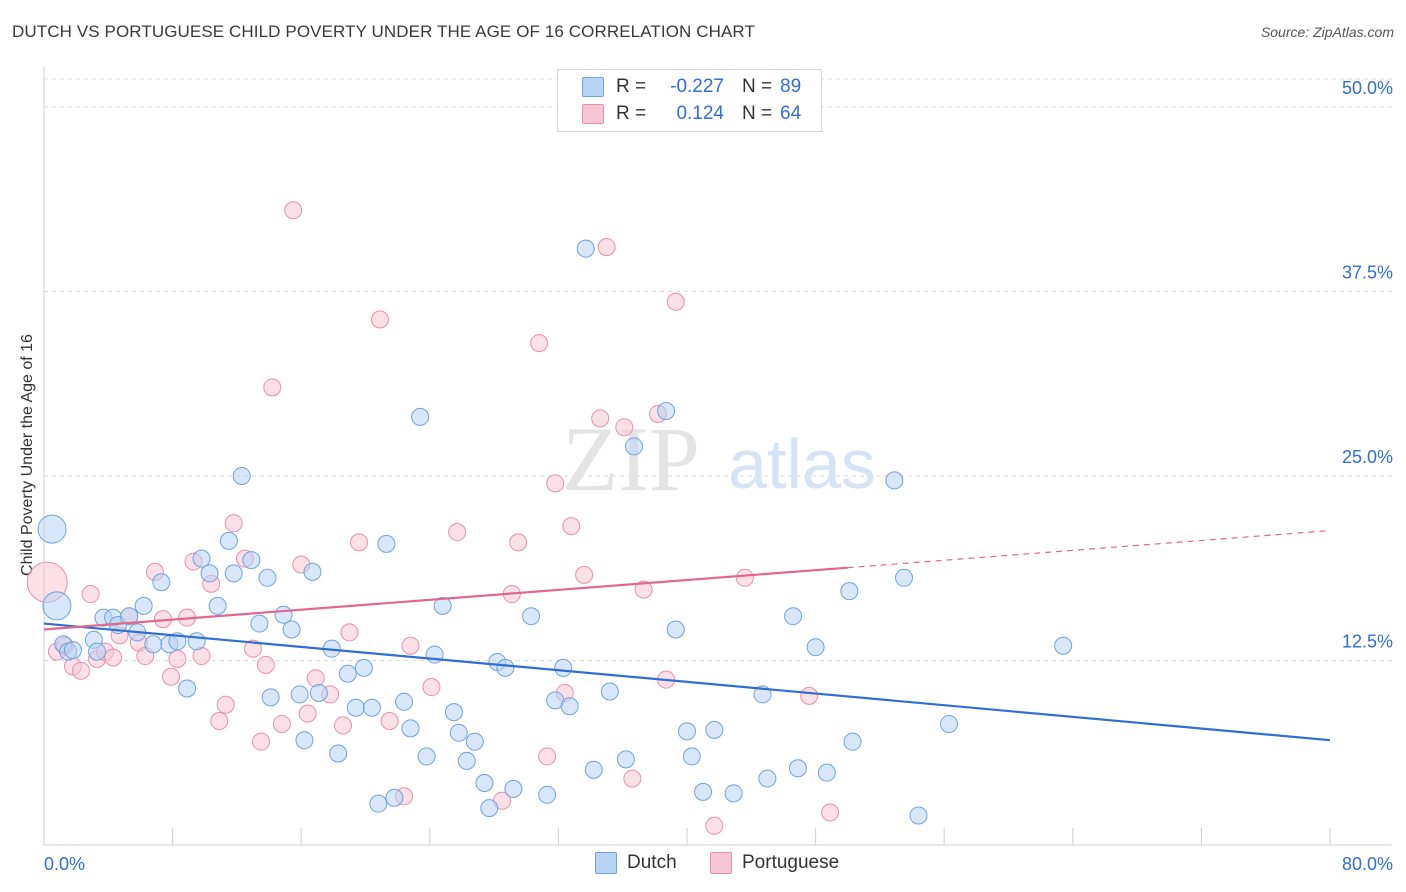  What do you see at coordinates (1367, 864) in the screenshot?
I see `x-tick-label: 80.0%` at bounding box center [1367, 864].